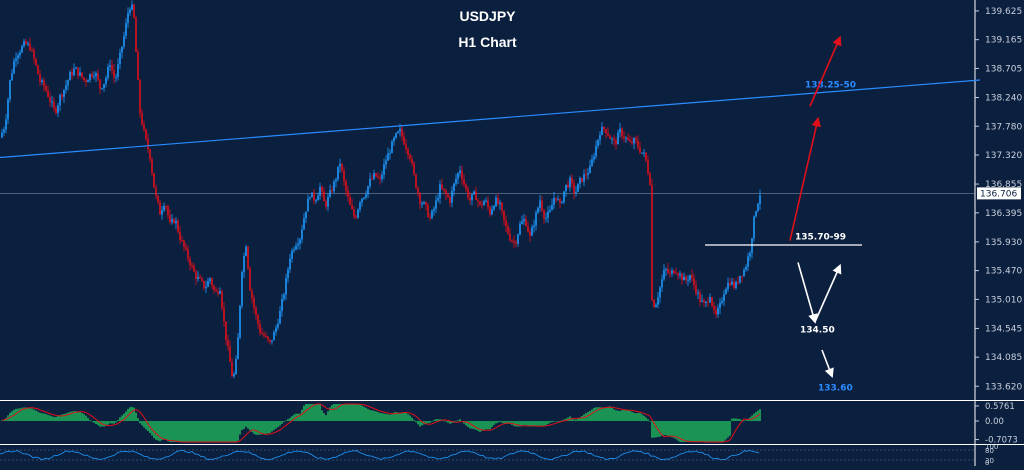 The width and height of the screenshot is (1024, 470). I want to click on current-price-tag, so click(999, 193).